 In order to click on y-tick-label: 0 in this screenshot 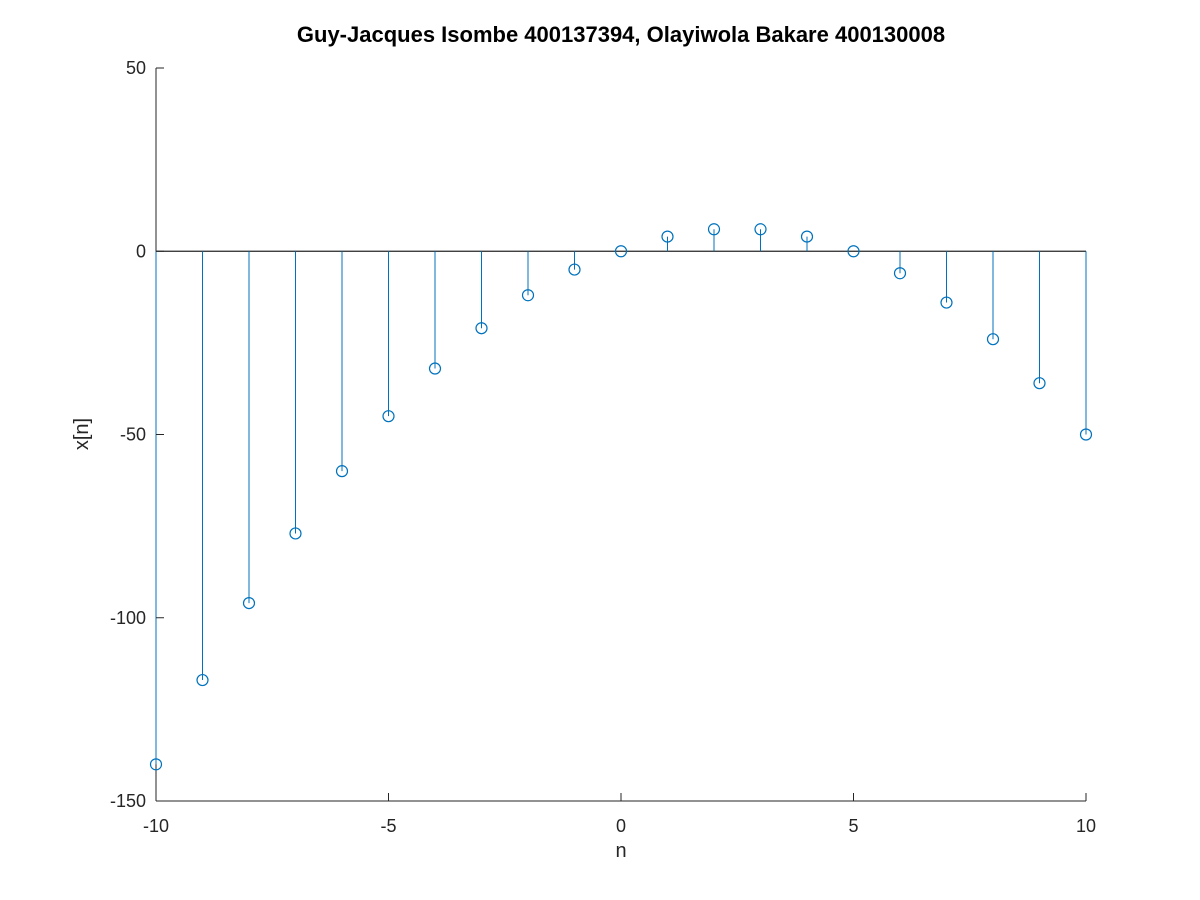, I will do `click(141, 251)`.